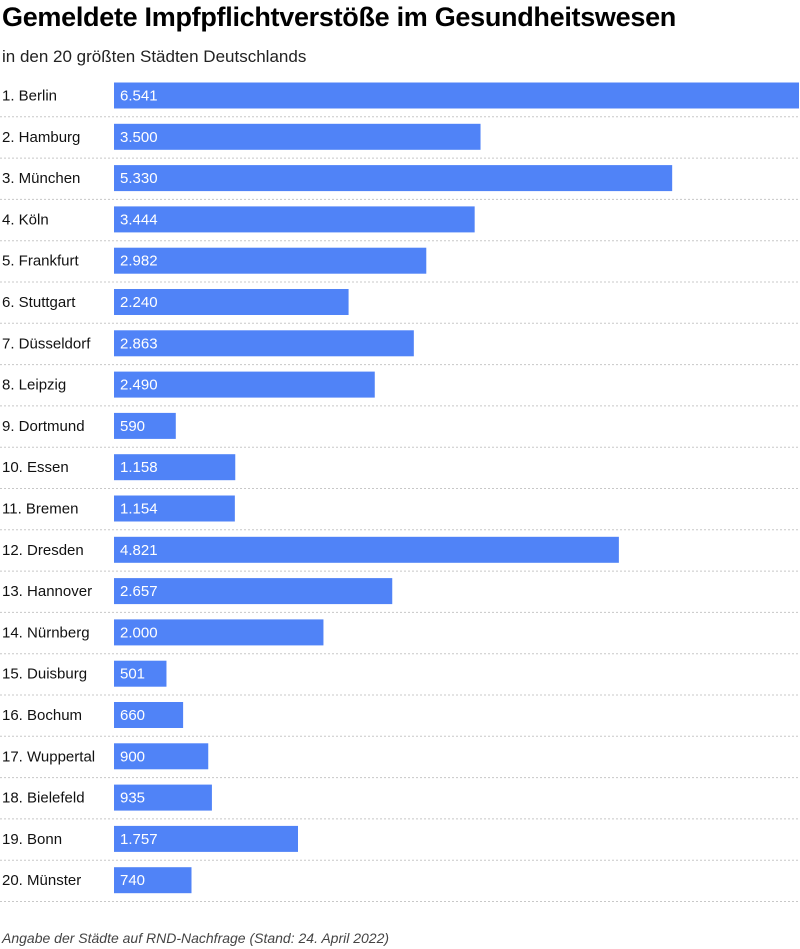 This screenshot has width=800, height=949. I want to click on value-label-bochum: 660, so click(132, 715).